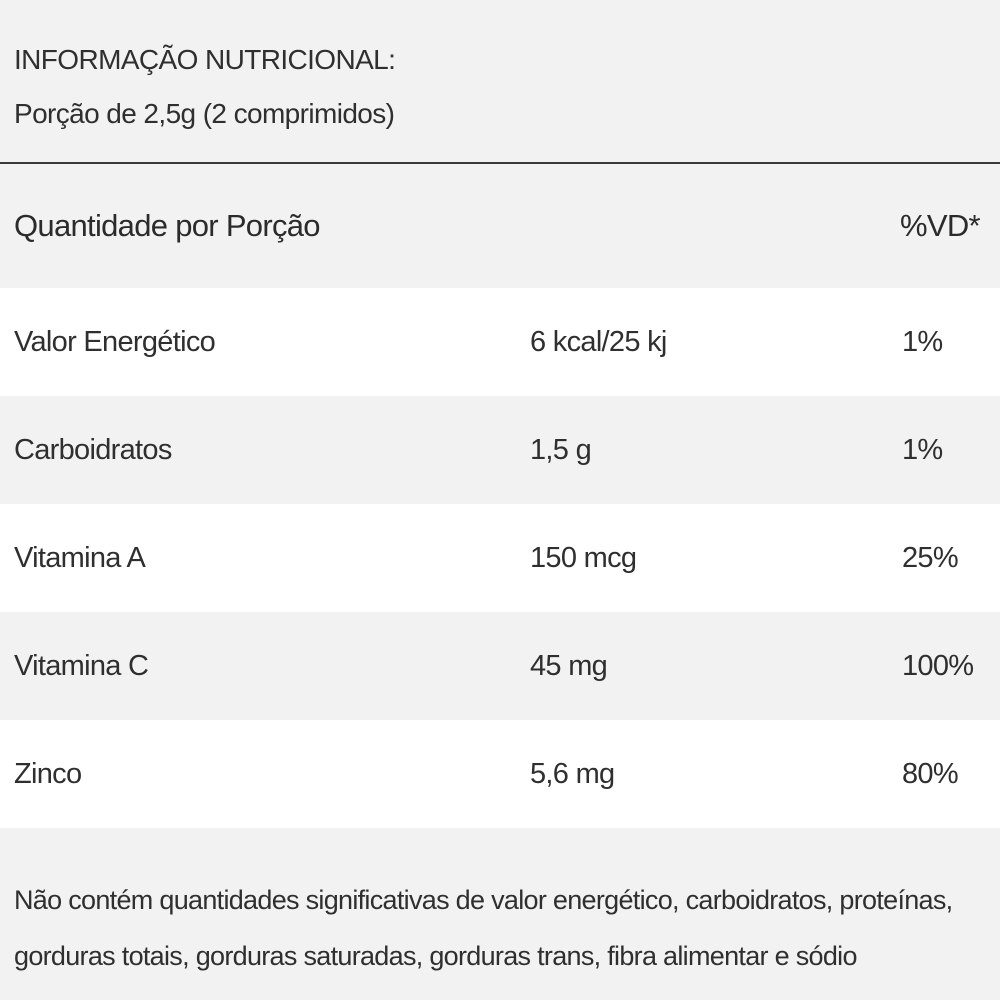 The width and height of the screenshot is (1000, 1000). What do you see at coordinates (48, 774) in the screenshot?
I see `nutrient-name: Zinco` at bounding box center [48, 774].